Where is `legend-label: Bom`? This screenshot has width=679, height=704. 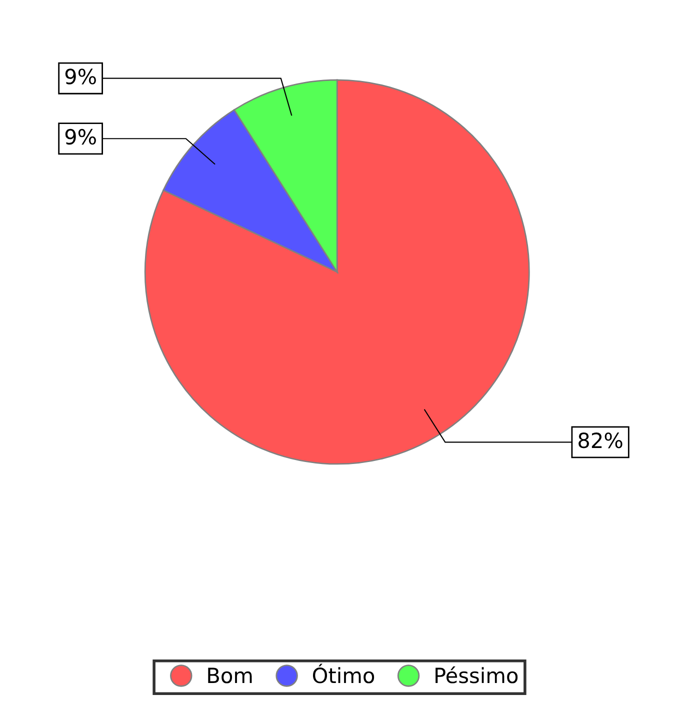 legend-label: Bom is located at coordinates (230, 676).